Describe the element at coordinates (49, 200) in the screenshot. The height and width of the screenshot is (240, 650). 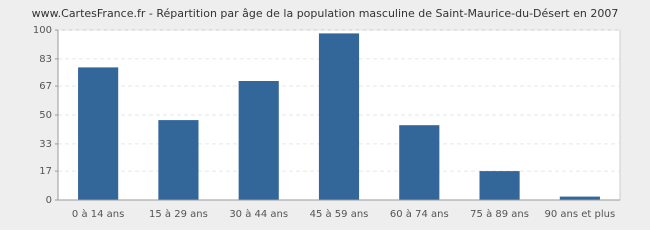
I see `y-tick-label: 0` at that location.